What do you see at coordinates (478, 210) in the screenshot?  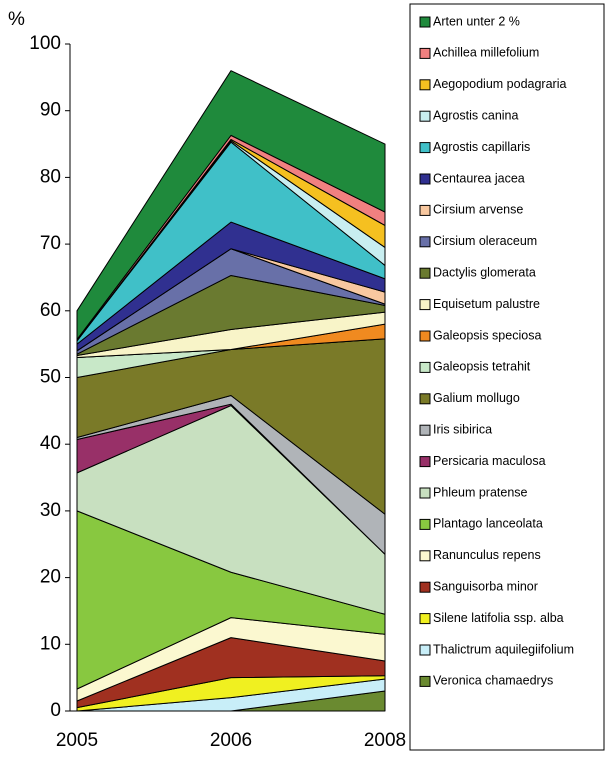 I see `legend-label: Cirsium arvense` at bounding box center [478, 210].